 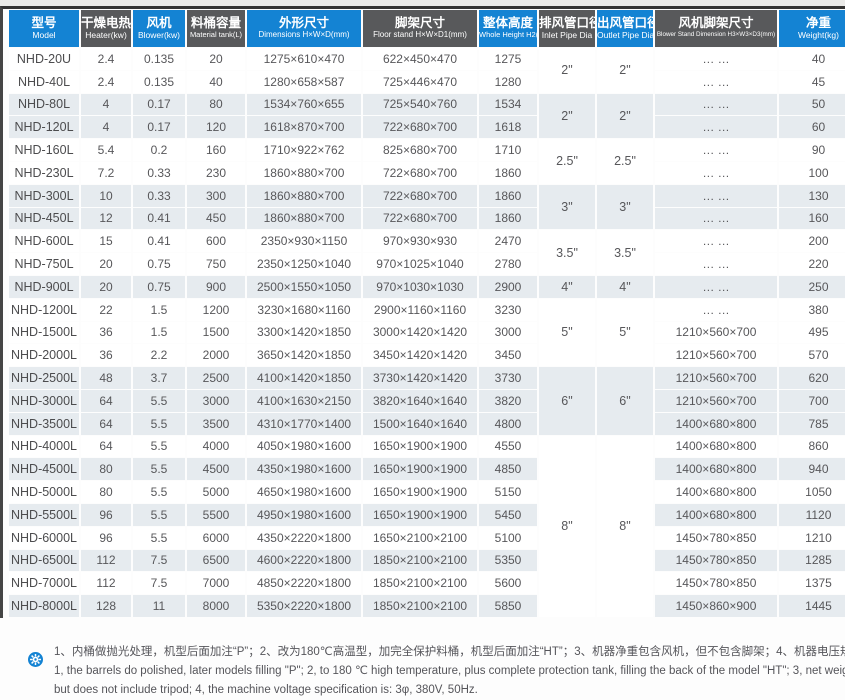 I want to click on column-header-en: Material tank(L), so click(x=216, y=34).